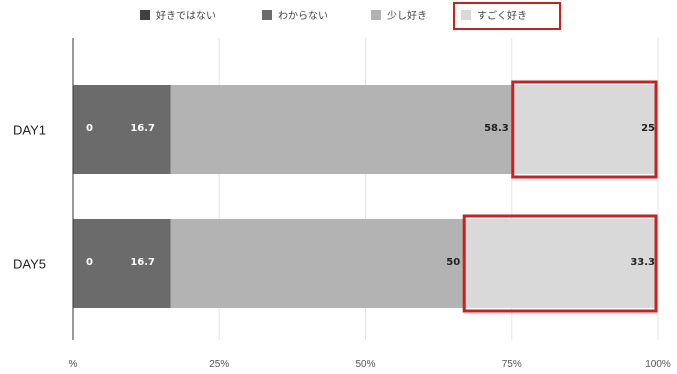 The image size is (677, 374). Describe the element at coordinates (303, 16) in the screenshot. I see `legend-label: わからない` at that location.